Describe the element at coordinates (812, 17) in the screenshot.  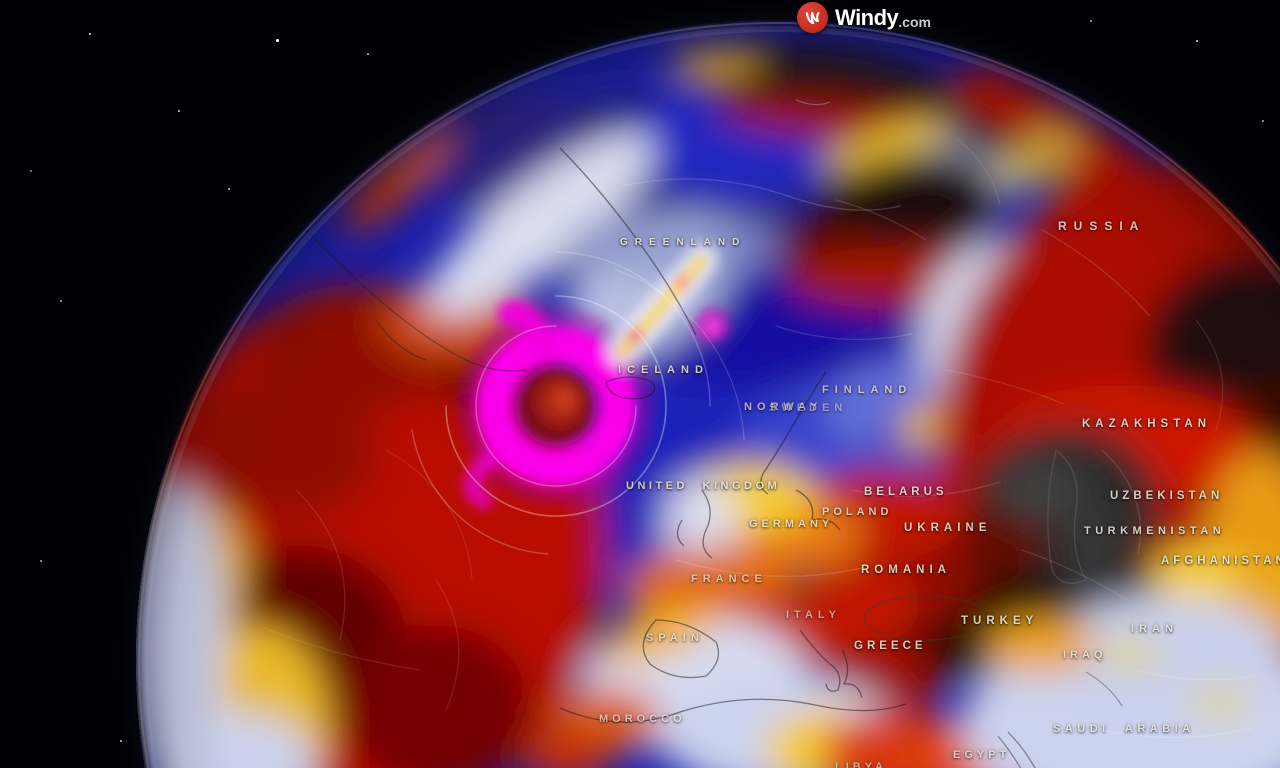
I see `windy-swirl-icon` at that location.